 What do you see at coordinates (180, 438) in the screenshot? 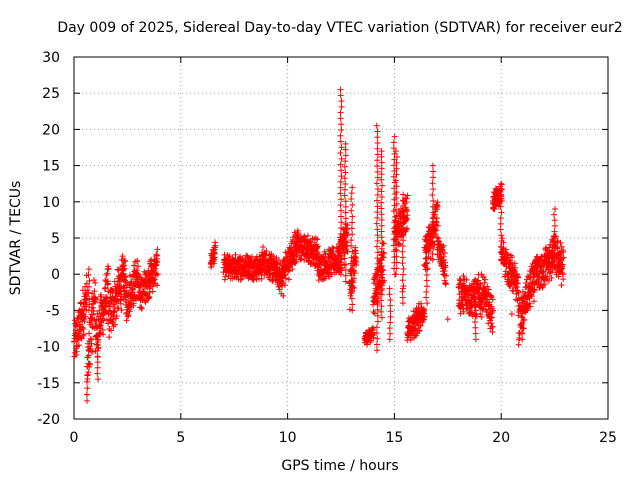
I see `x-tick-label: 5` at bounding box center [180, 438].